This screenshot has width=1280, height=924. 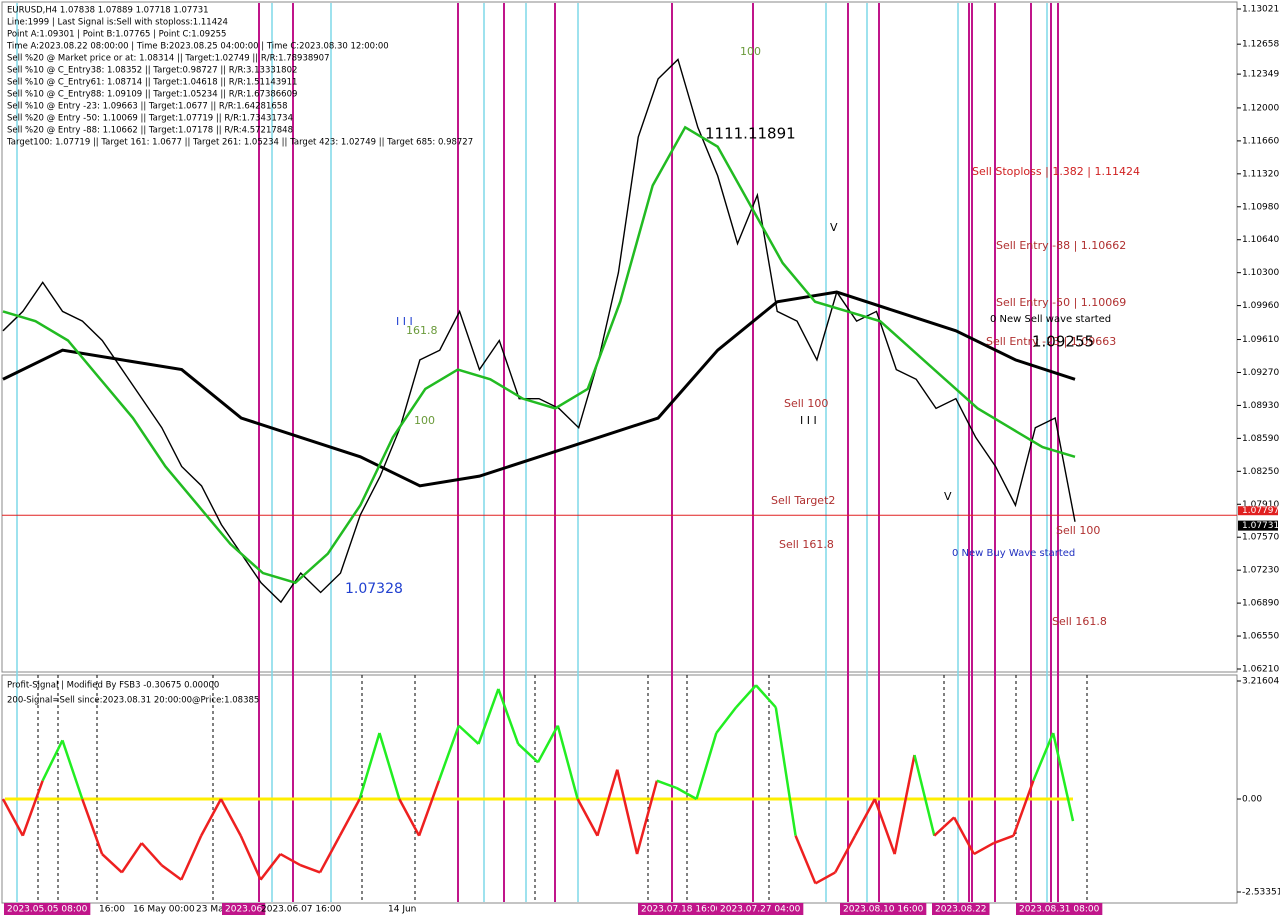 What do you see at coordinates (1261, 893) in the screenshot?
I see `y-tick-label: -2.53351` at bounding box center [1261, 893].